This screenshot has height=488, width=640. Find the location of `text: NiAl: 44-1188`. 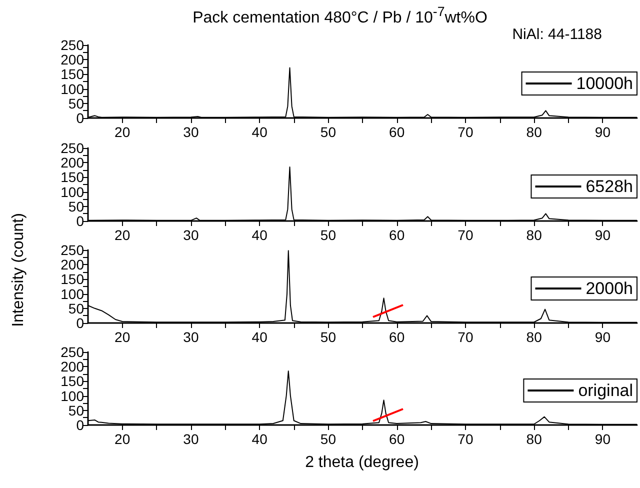

text: NiAl: 44-1188 is located at coordinates (557, 34).